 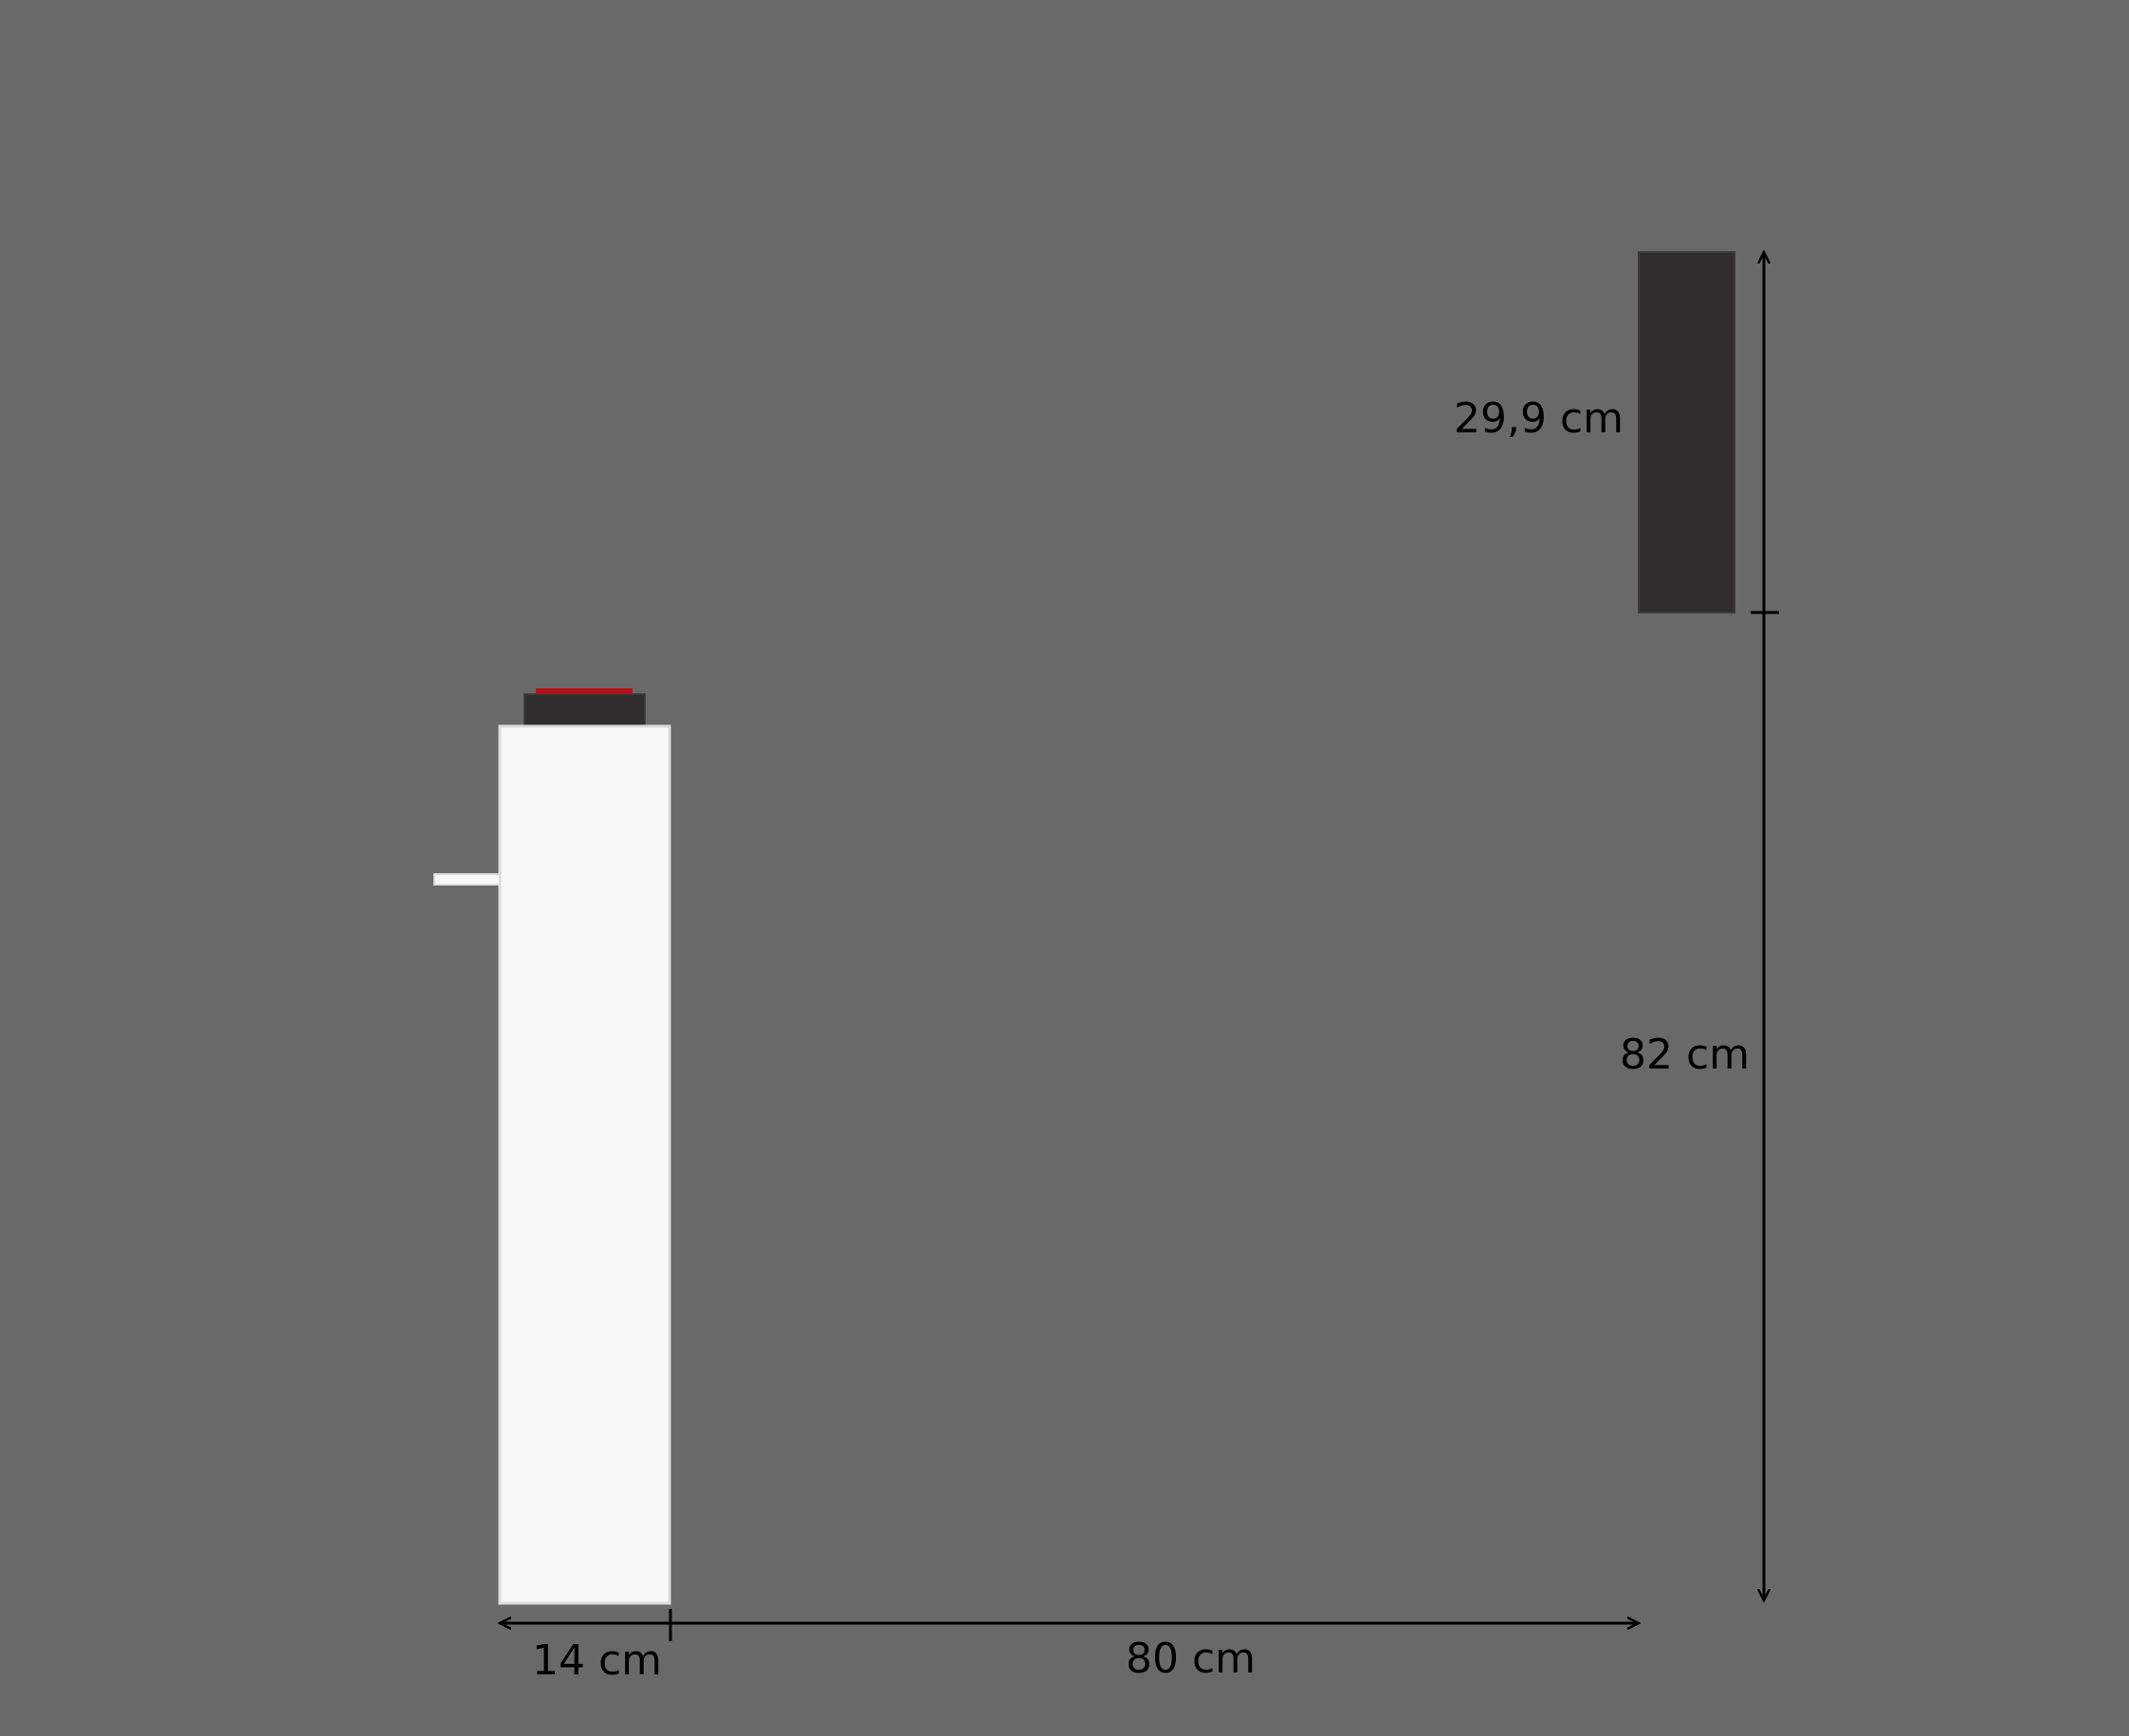 I want to click on wall-unit, so click(x=1687, y=432).